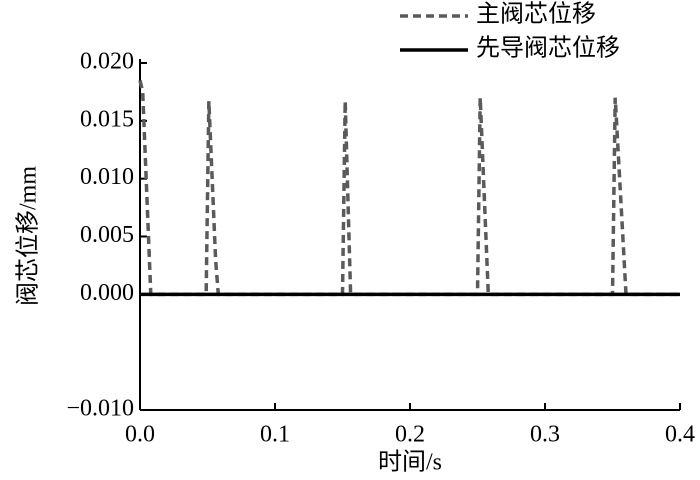 The width and height of the screenshot is (700, 480). I want to click on x-tick-label: 0.4, so click(680, 435).